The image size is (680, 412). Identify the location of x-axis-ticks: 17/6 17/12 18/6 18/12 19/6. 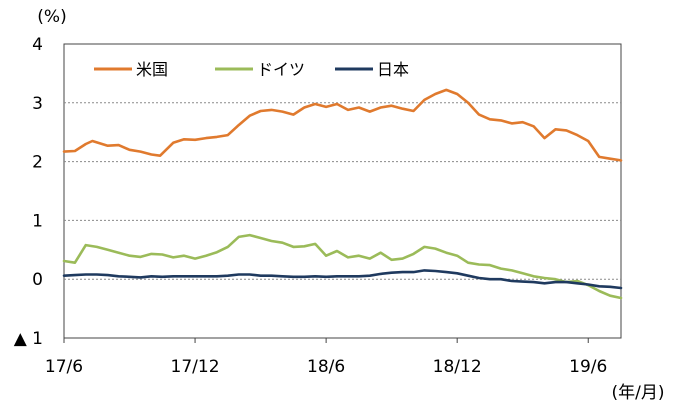
(326, 357).